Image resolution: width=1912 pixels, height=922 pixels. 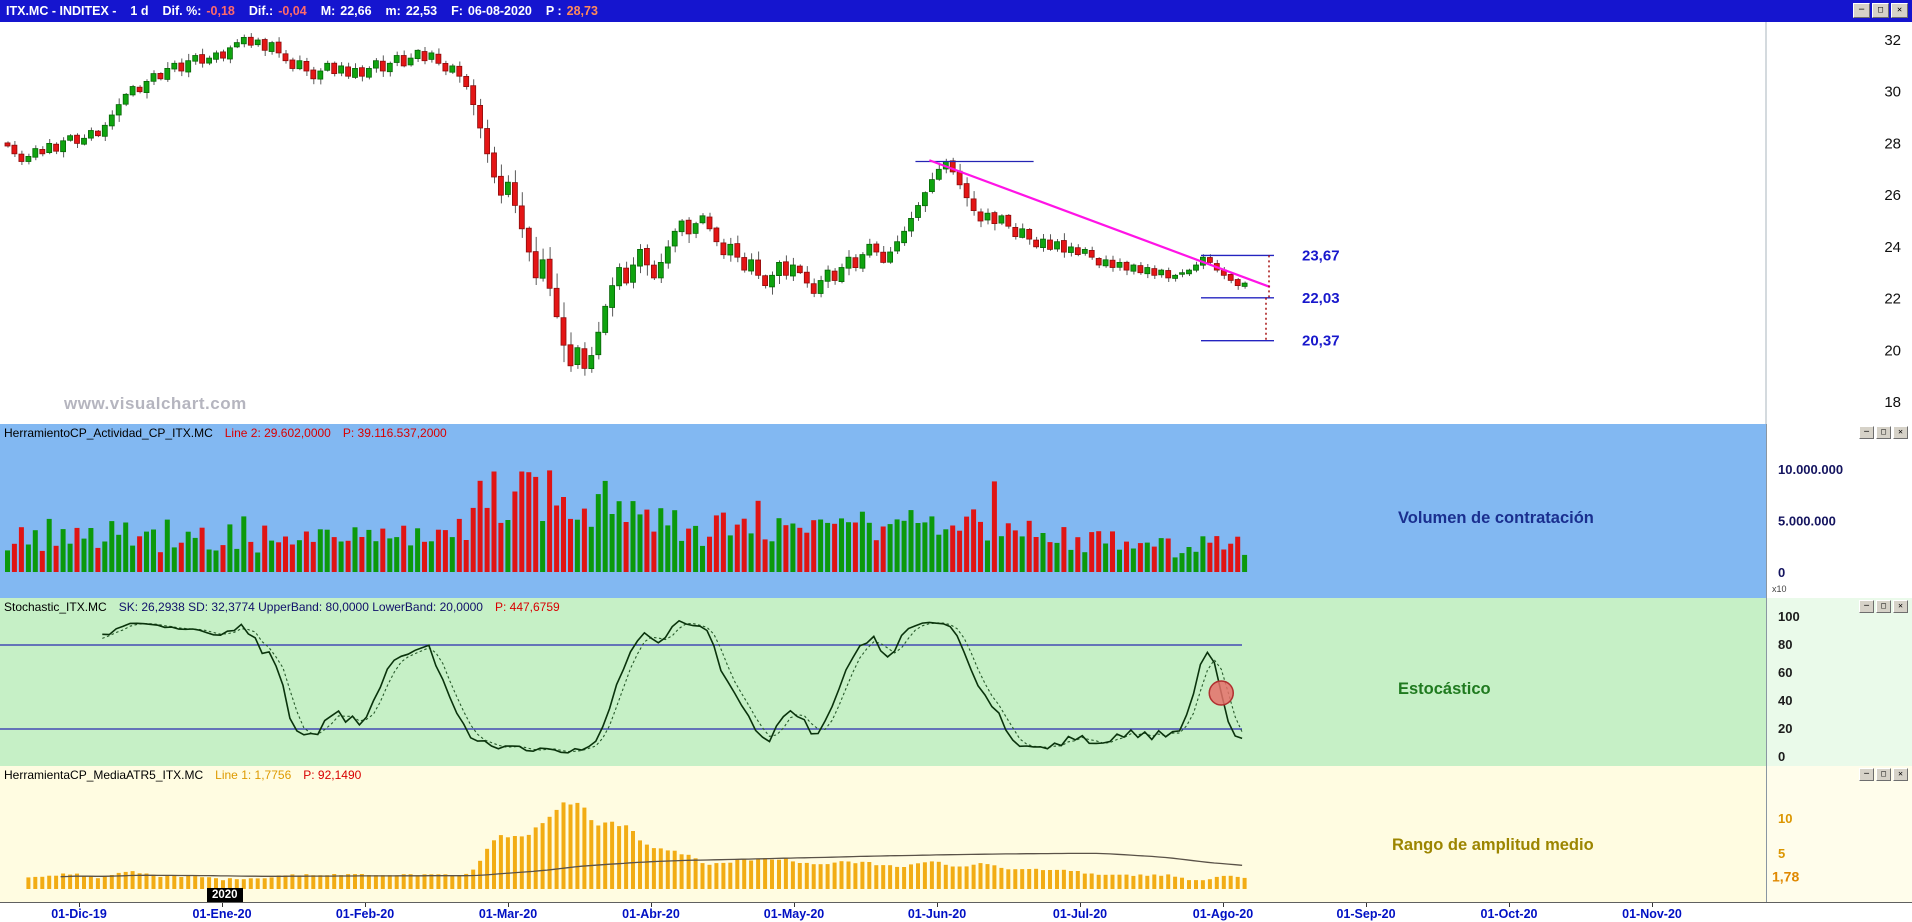 I want to click on price-axis-tick: 32, so click(x=1892, y=40).